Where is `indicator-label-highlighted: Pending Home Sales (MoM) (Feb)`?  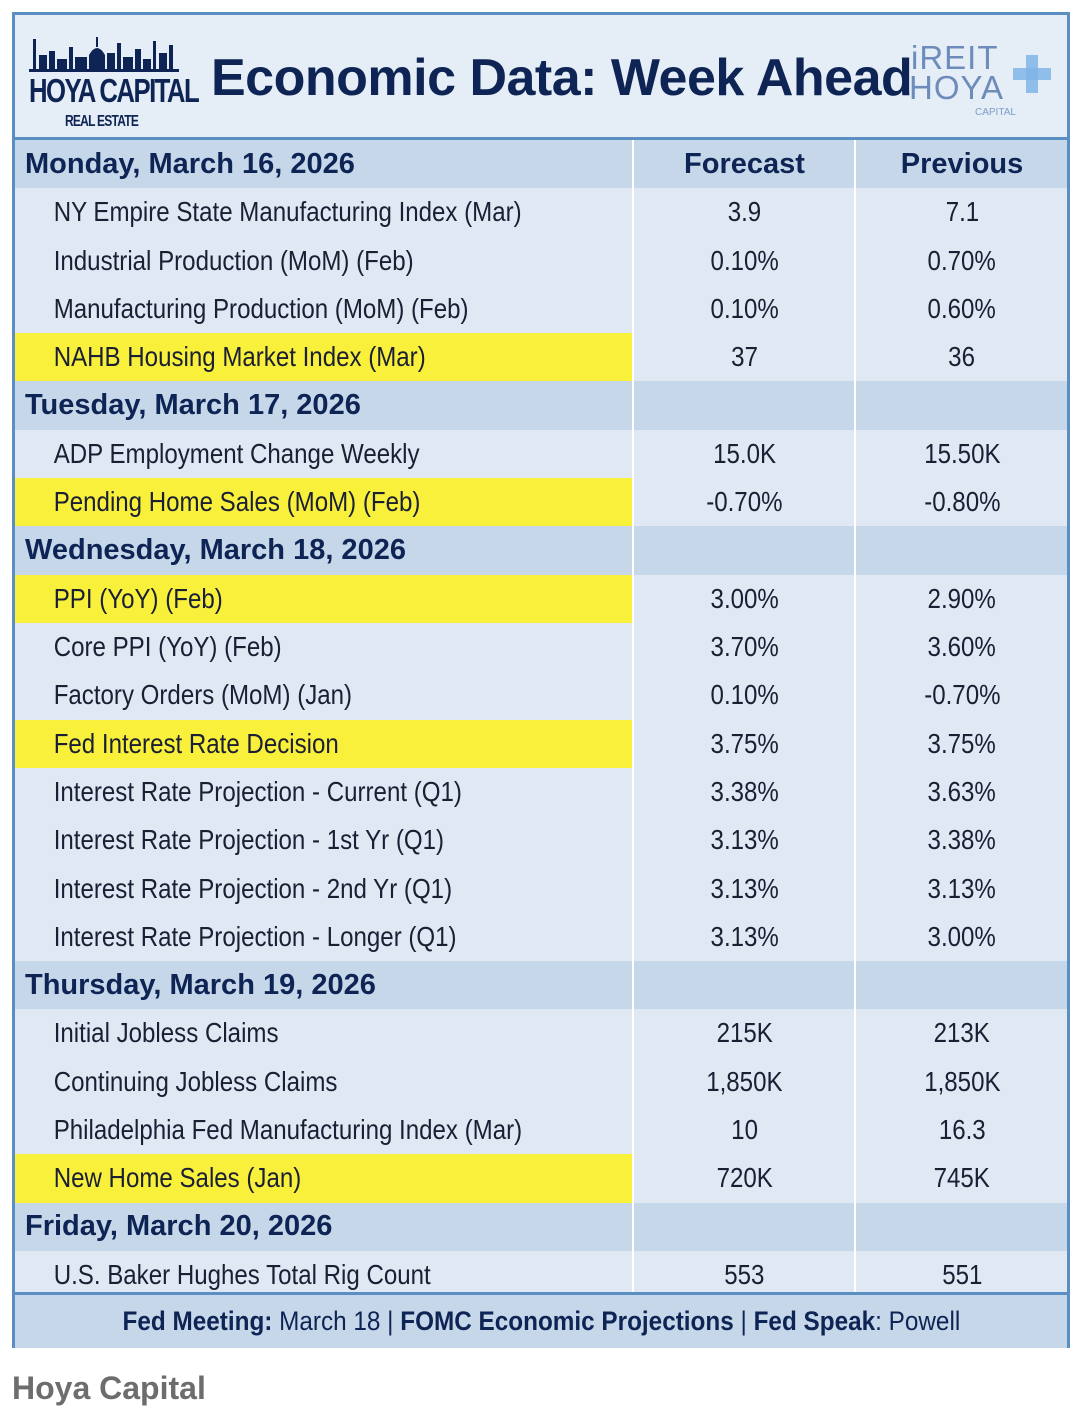 indicator-label-highlighted: Pending Home Sales (MoM) (Feb) is located at coordinates (323, 502).